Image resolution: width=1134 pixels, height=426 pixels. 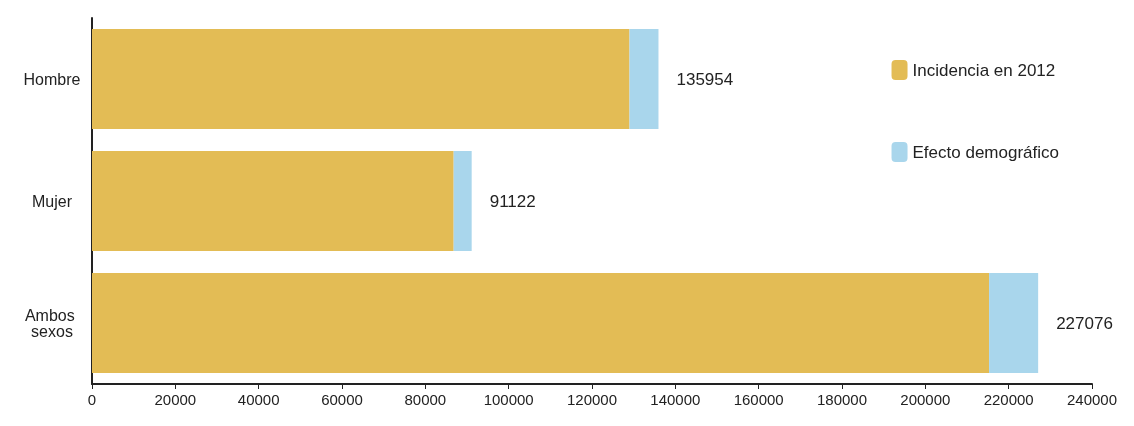 What do you see at coordinates (842, 399) in the screenshot?
I see `x-tick-label: 180000` at bounding box center [842, 399].